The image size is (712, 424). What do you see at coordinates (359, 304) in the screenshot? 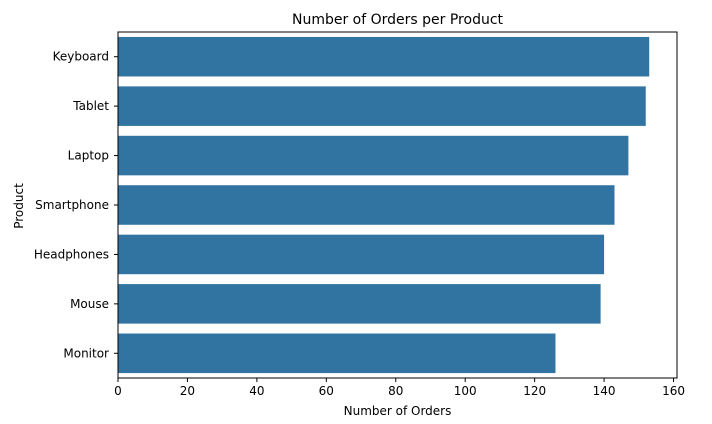
I see `bar-mouse` at bounding box center [359, 304].